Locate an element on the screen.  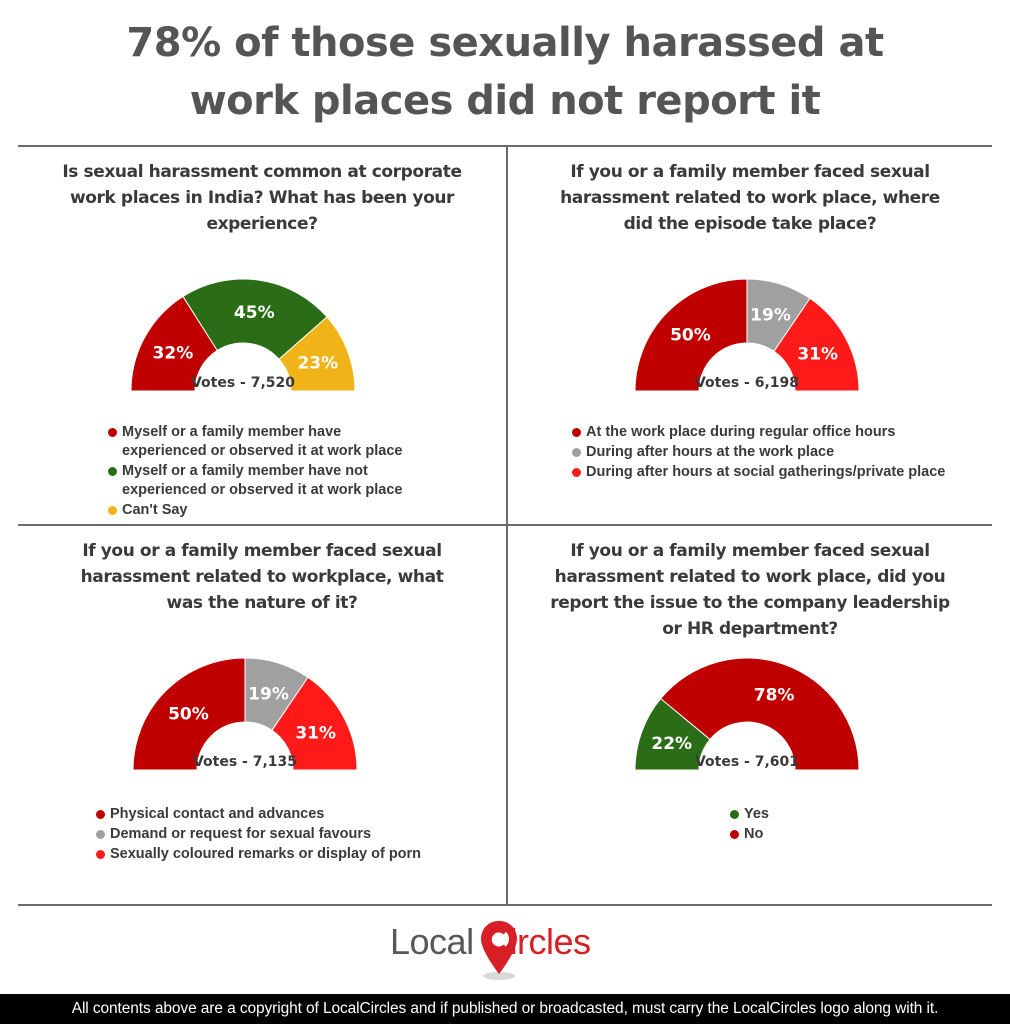
half-donut-chart: 32% 45% 23%Votes - 7,520 is located at coordinates (243, 335).